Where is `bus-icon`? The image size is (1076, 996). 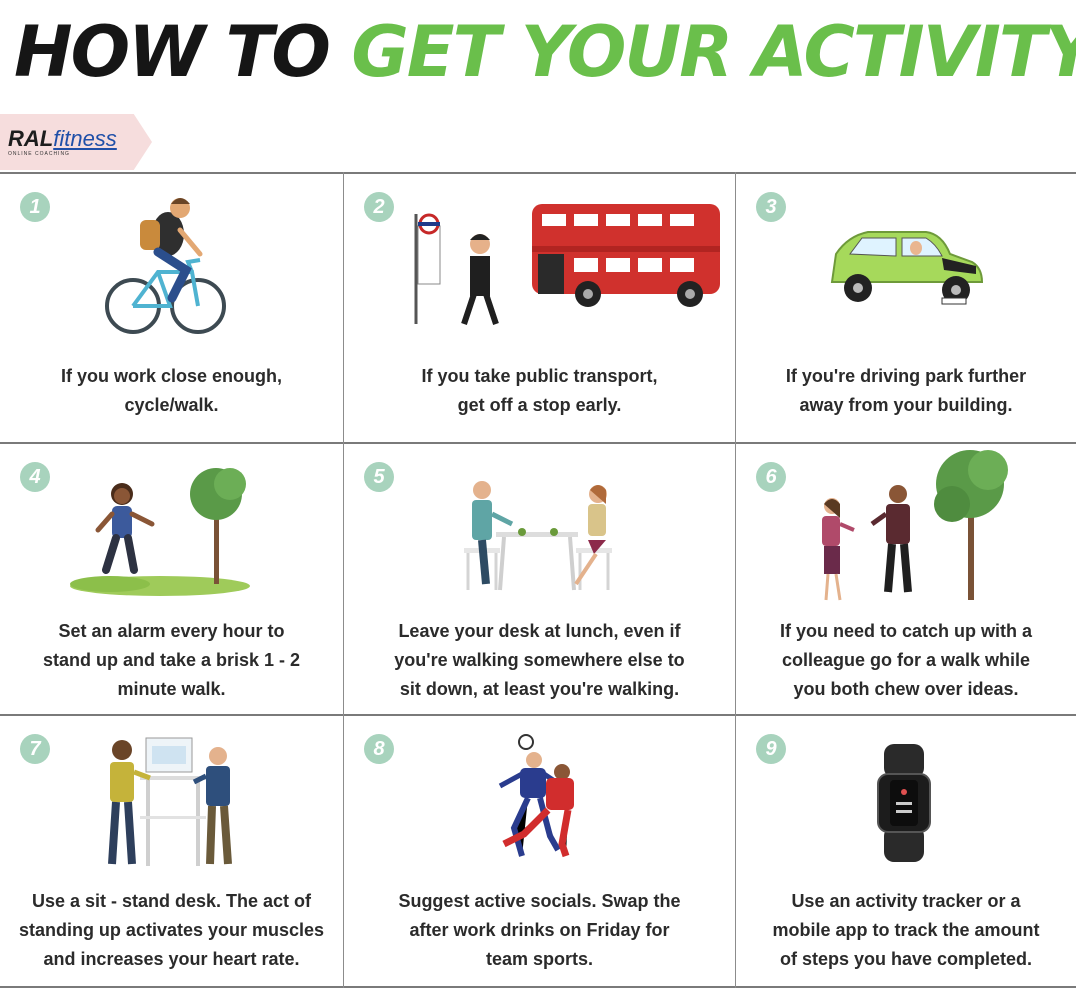
bus-icon is located at coordinates (567, 264).